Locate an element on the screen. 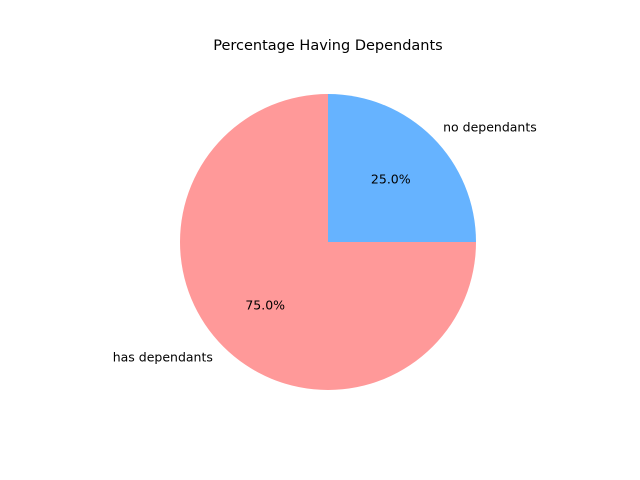 This screenshot has width=640, height=480. pie-slice-no-dependants is located at coordinates (402, 168).